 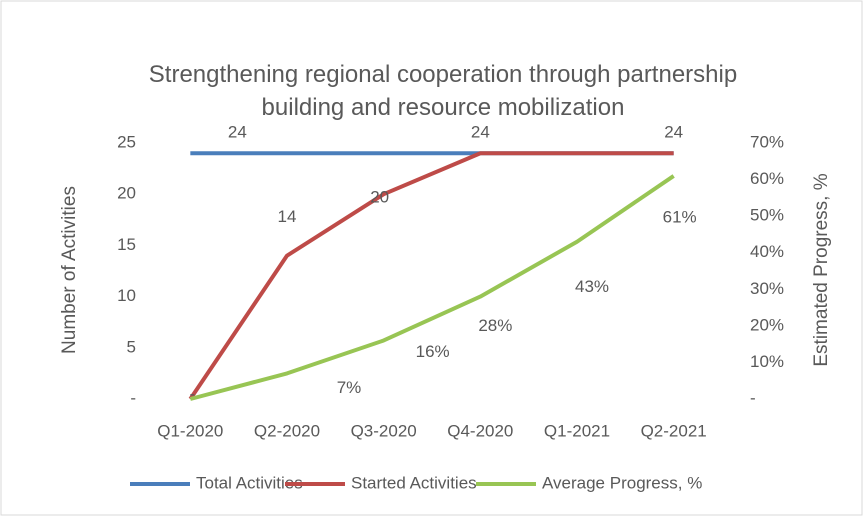 I want to click on y2-axis-title: Estimated Progress, %, so click(x=821, y=269).